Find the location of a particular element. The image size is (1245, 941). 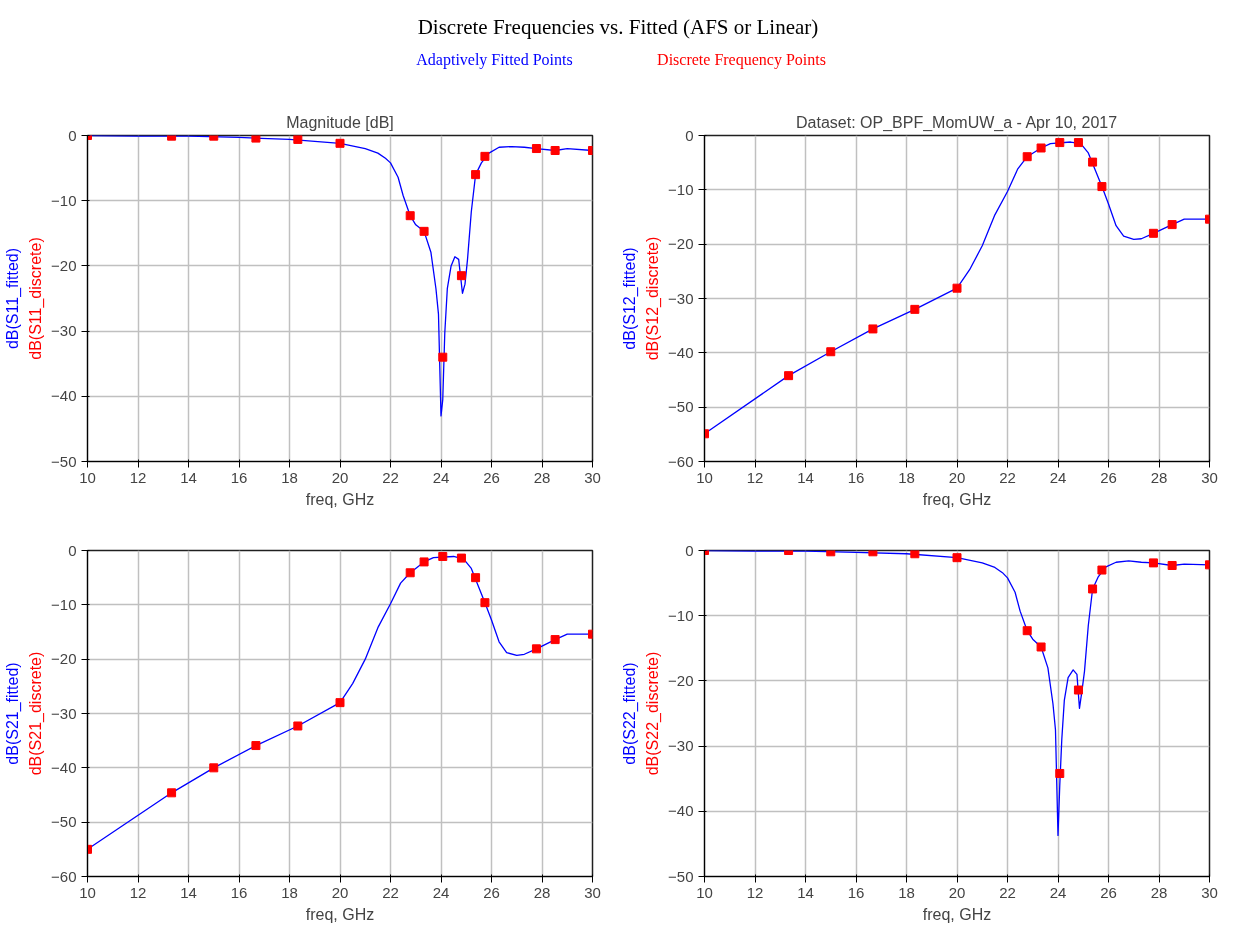

y-axis-title: dB(S22_discrete) dB(S22_fitted) is located at coordinates (641, 713).